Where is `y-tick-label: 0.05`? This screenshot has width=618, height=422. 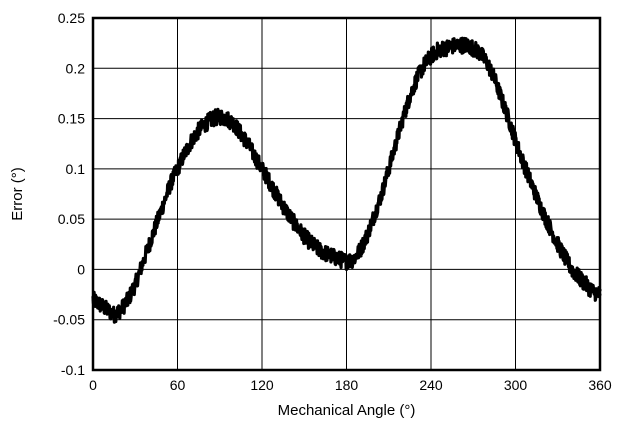 y-tick-label: 0.05 is located at coordinates (71, 219).